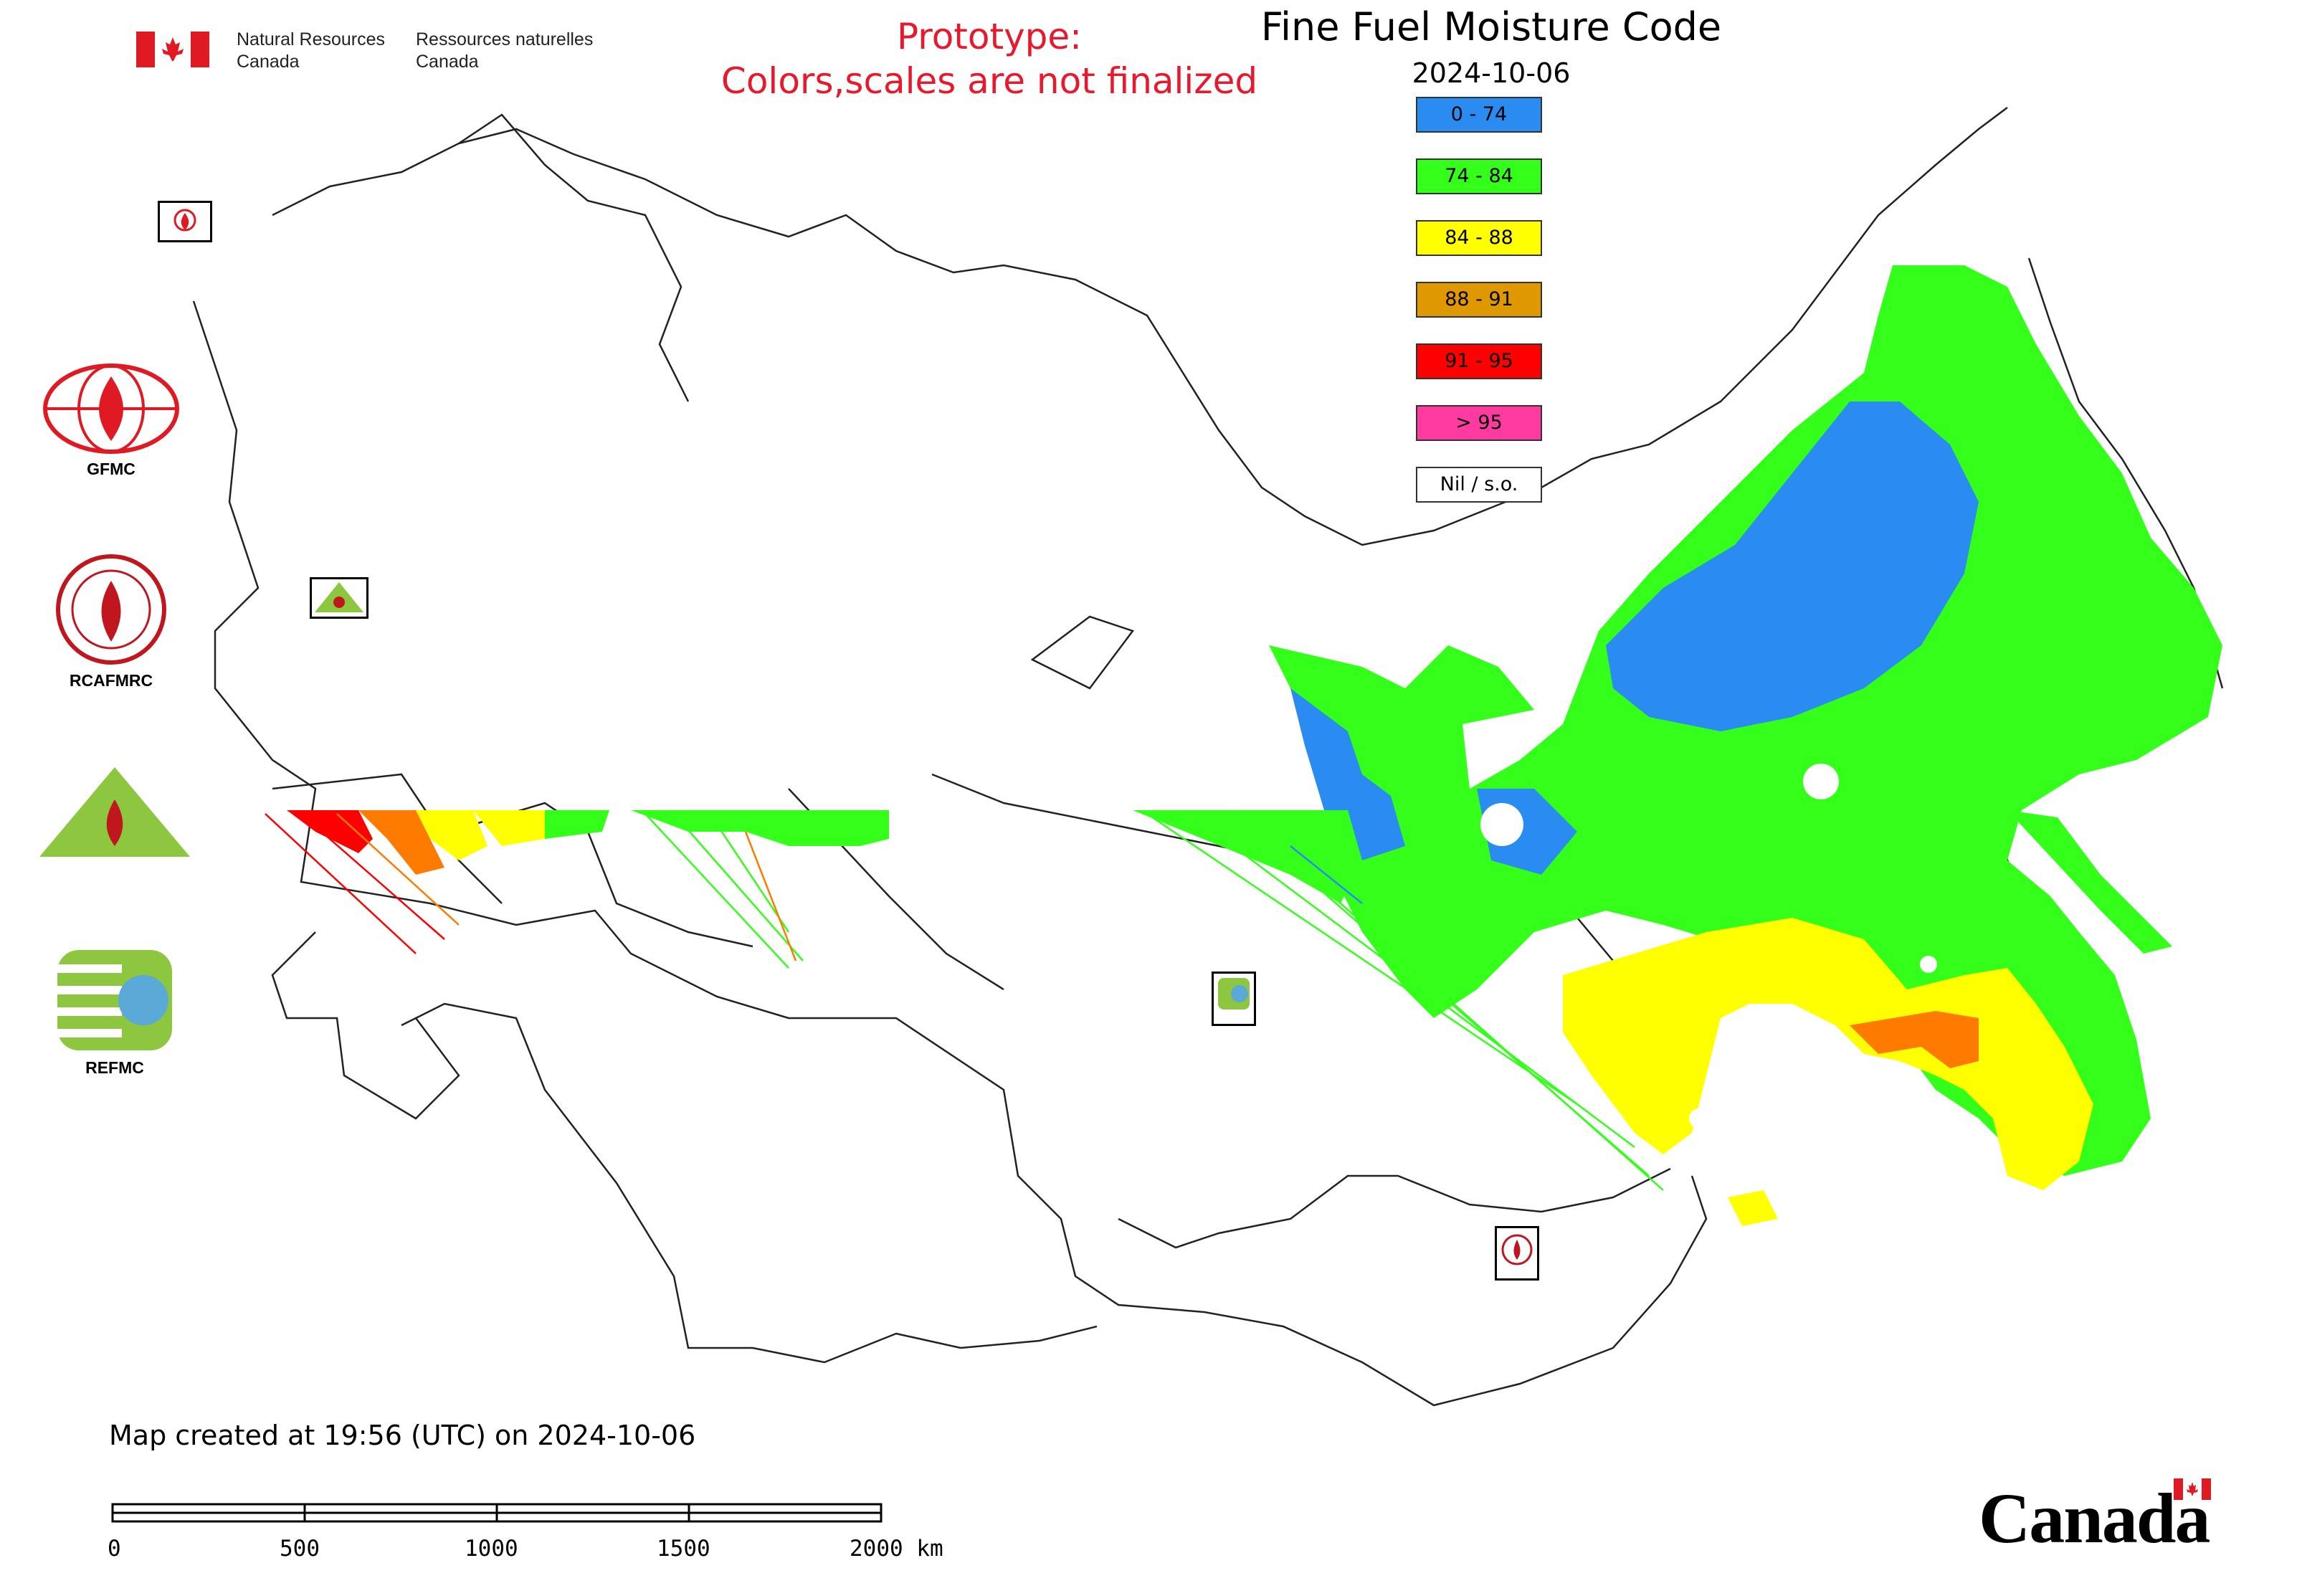 Image resolution: width=2302 pixels, height=1596 pixels. What do you see at coordinates (1491, 73) in the screenshot?
I see `map-date: 2024-10-06` at bounding box center [1491, 73].